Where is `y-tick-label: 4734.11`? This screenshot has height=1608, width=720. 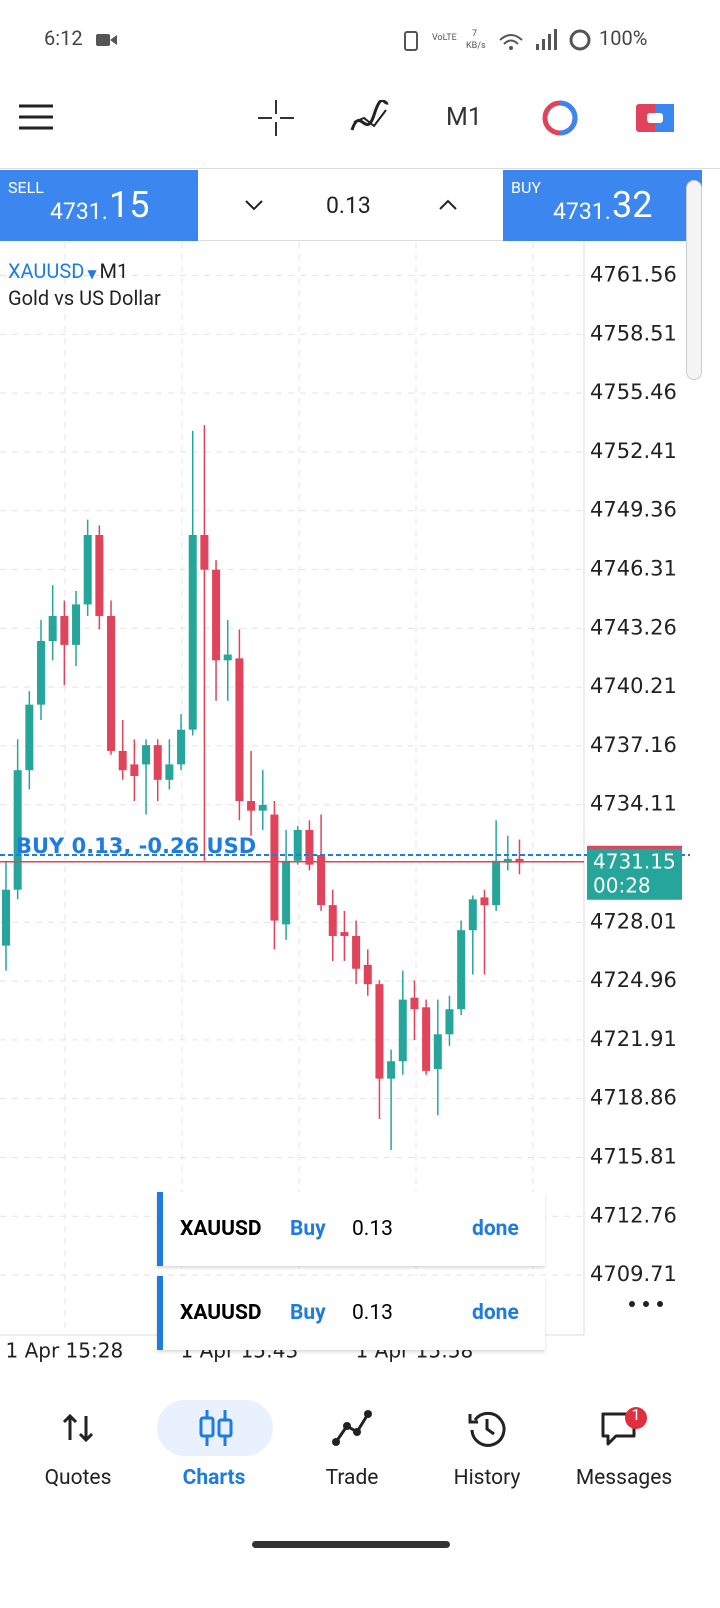 y-tick-label: 4734.11 is located at coordinates (633, 804).